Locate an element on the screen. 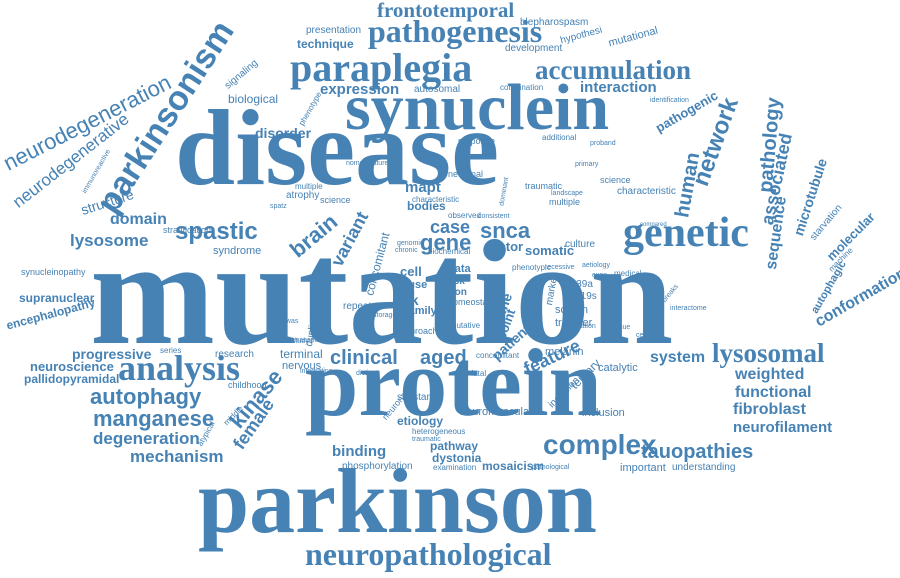 The image size is (900, 578). word-technique: technique is located at coordinates (325, 44).